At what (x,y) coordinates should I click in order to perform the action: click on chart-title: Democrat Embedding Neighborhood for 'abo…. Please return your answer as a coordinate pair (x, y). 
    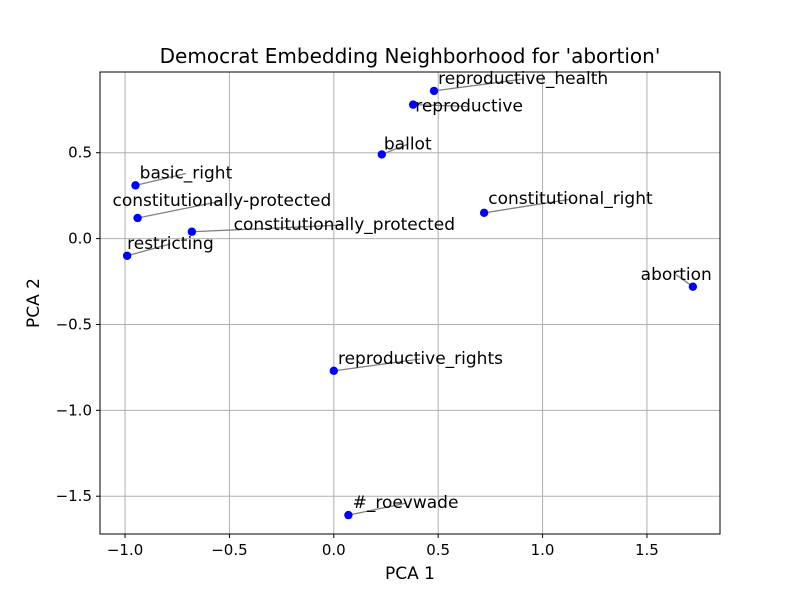
    Looking at the image, I should click on (410, 56).